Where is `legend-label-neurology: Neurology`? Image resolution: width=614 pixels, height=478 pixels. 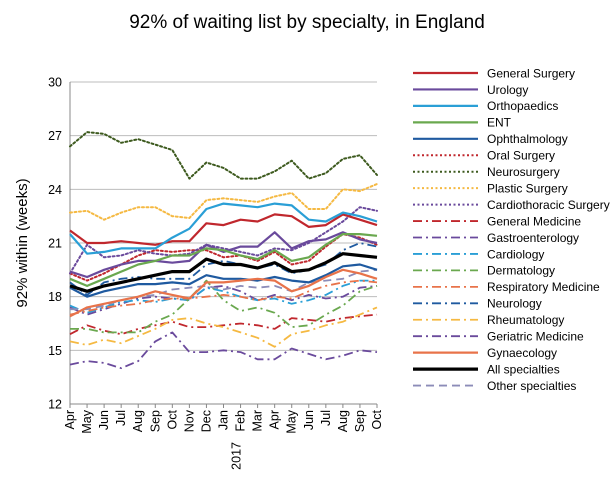 legend-label-neurology: Neurology is located at coordinates (514, 304).